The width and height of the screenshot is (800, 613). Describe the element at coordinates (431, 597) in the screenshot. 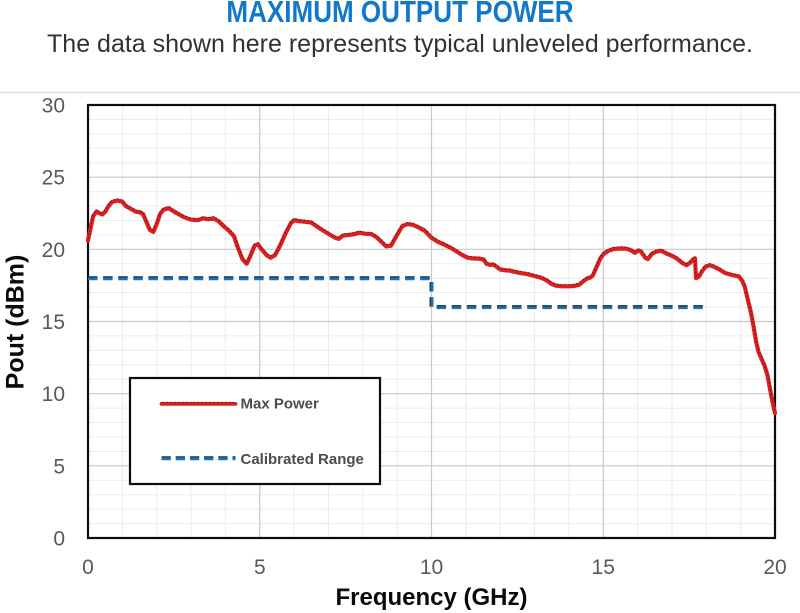

I see `svg-text: Frequency (GHz)` at that location.